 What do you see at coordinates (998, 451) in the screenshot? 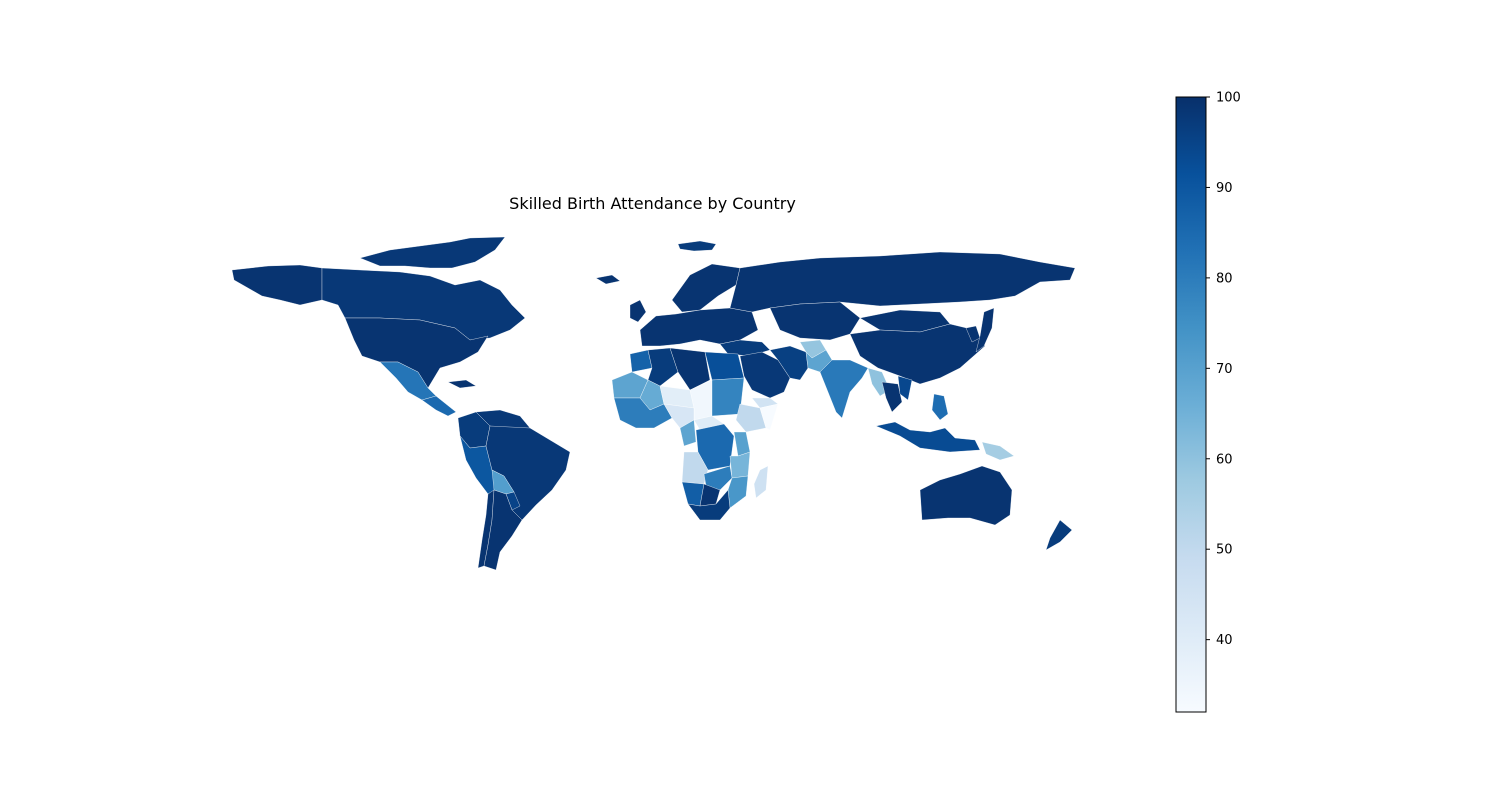
I see `region-papua-new-guinea` at bounding box center [998, 451].